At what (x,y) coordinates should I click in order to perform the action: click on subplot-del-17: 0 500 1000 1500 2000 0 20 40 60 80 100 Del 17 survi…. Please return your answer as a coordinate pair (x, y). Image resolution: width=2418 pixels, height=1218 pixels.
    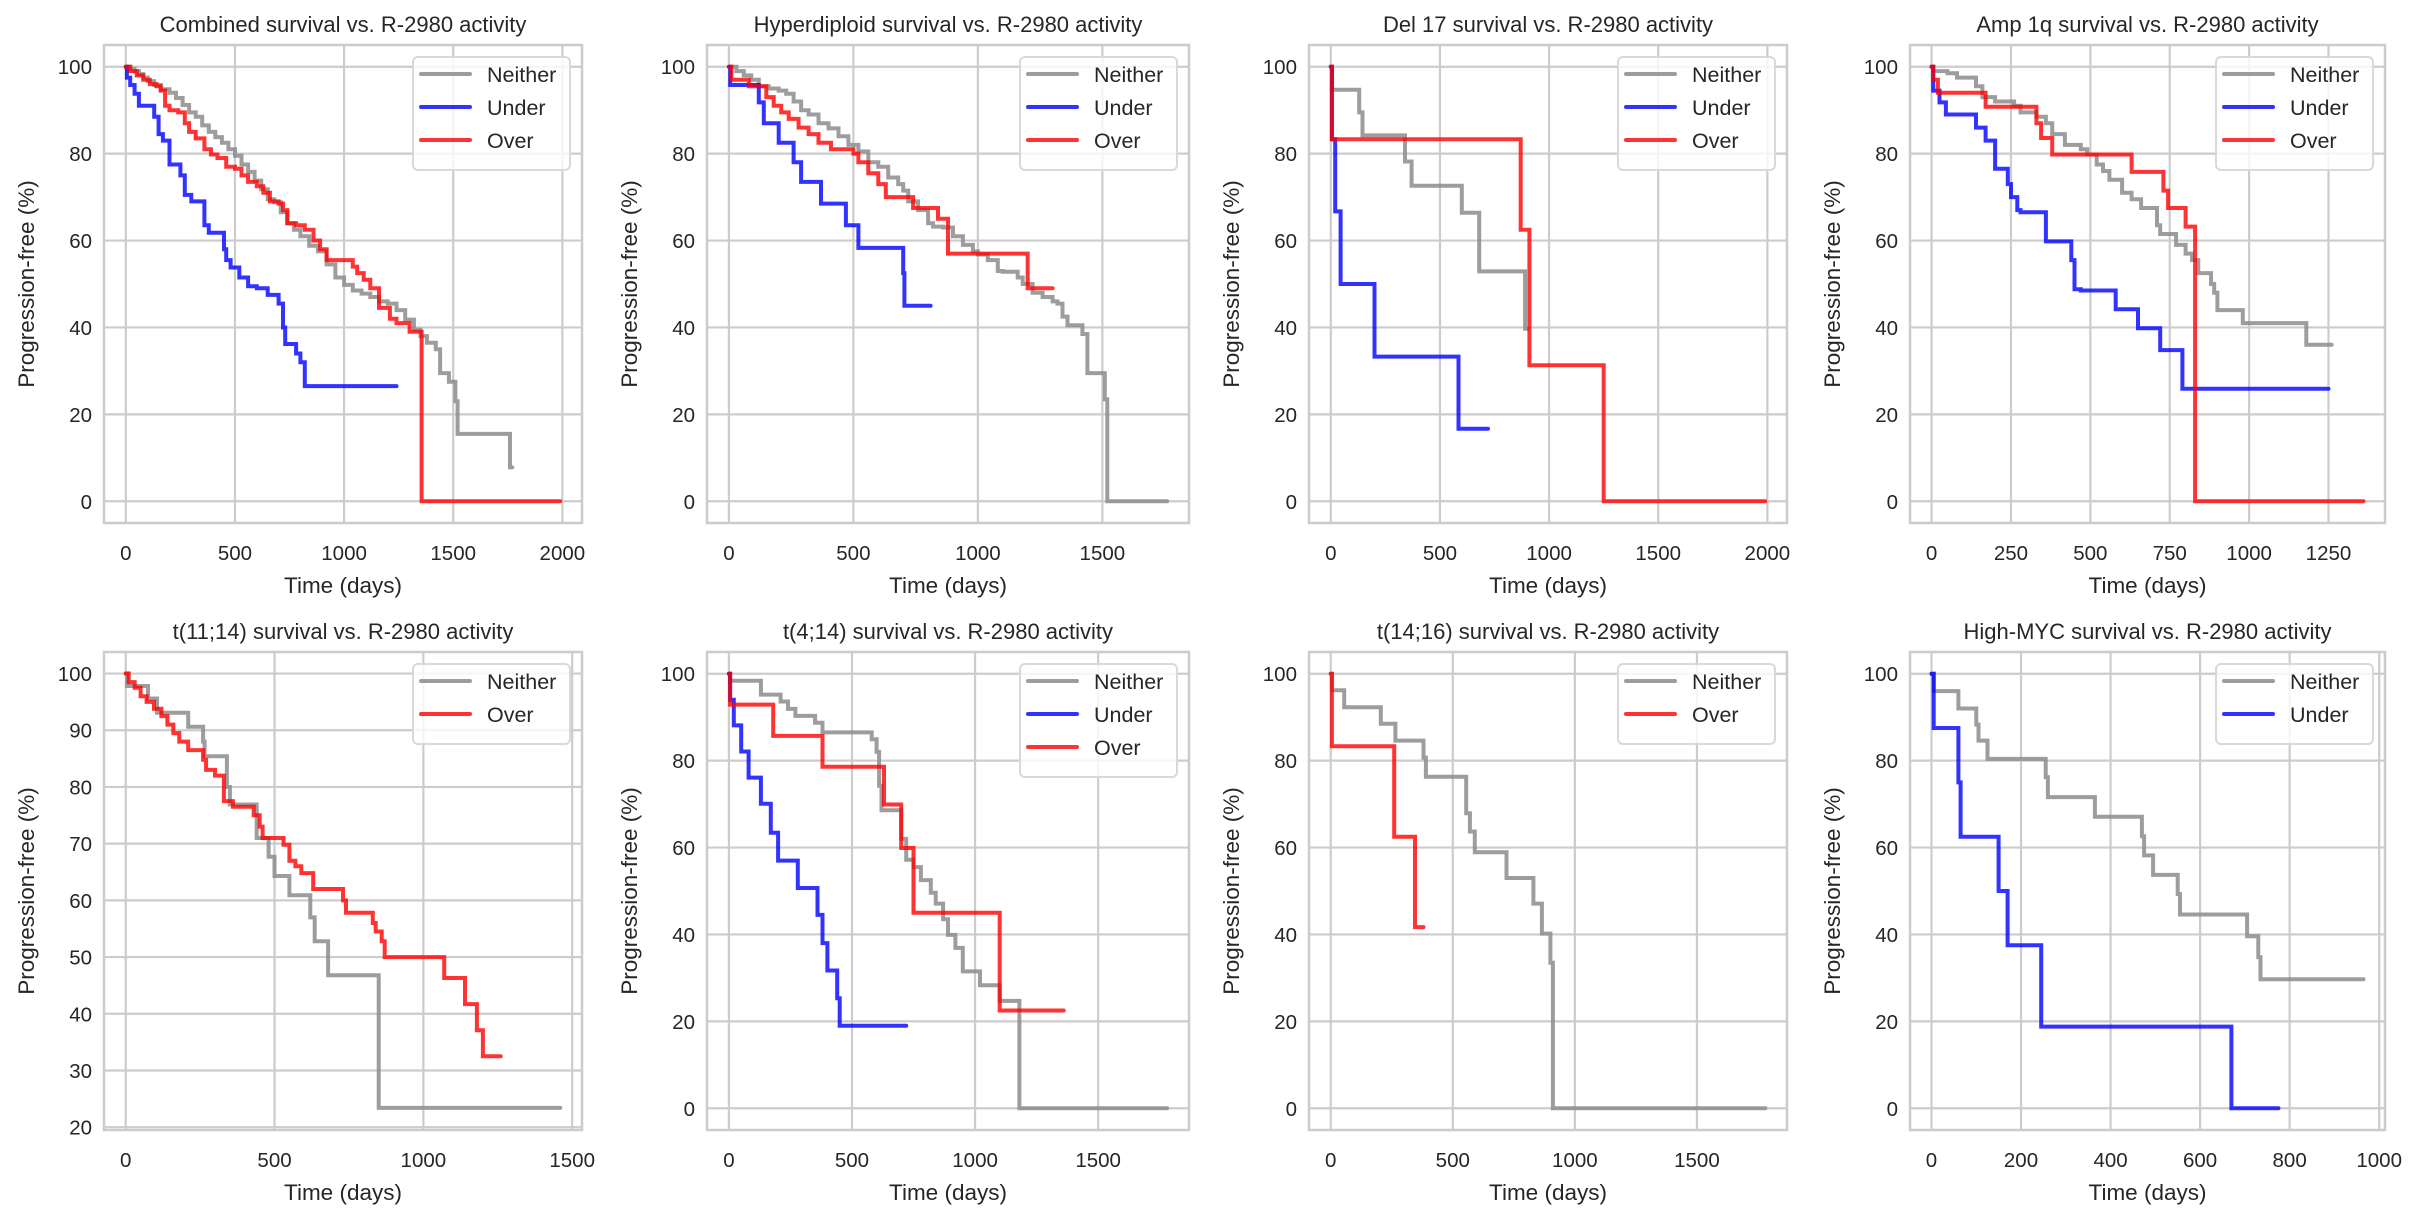
    Looking at the image, I should click on (1504, 305).